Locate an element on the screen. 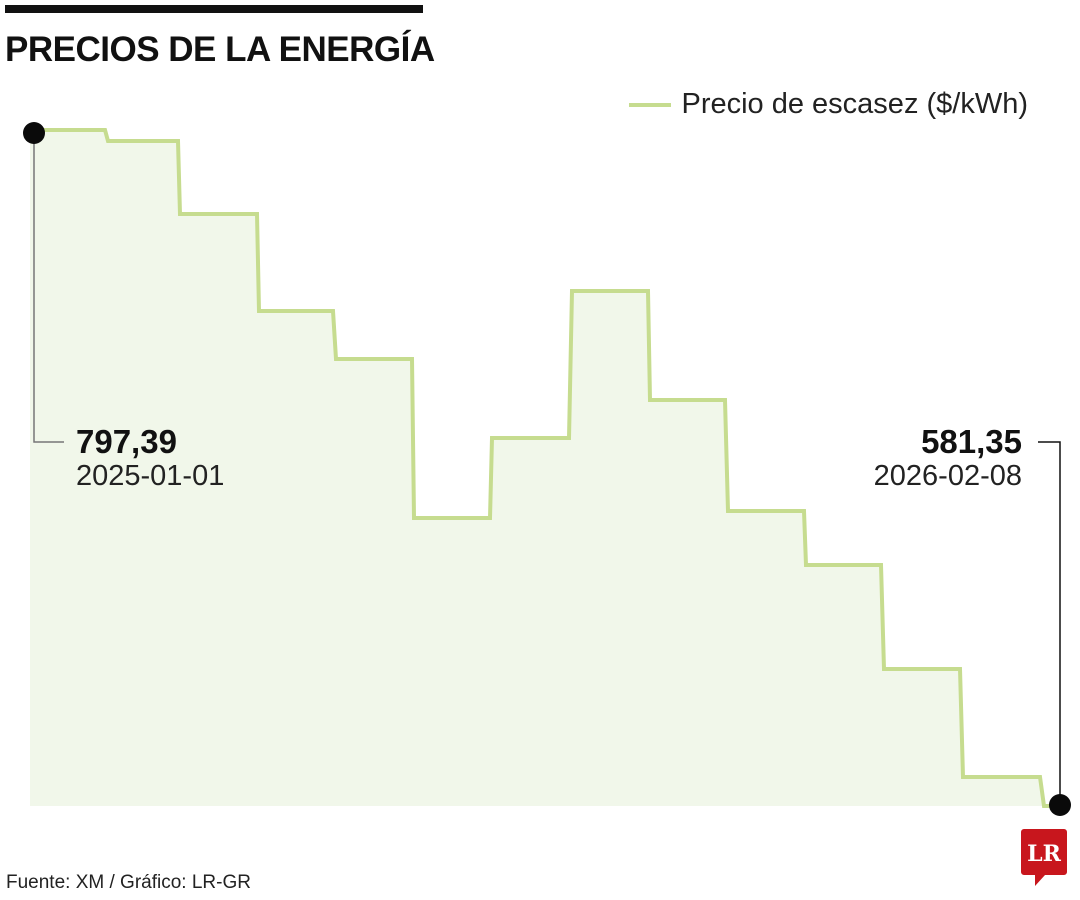 This screenshot has height=900, width=1080. start-date: 2025-01-01 is located at coordinates (150, 476).